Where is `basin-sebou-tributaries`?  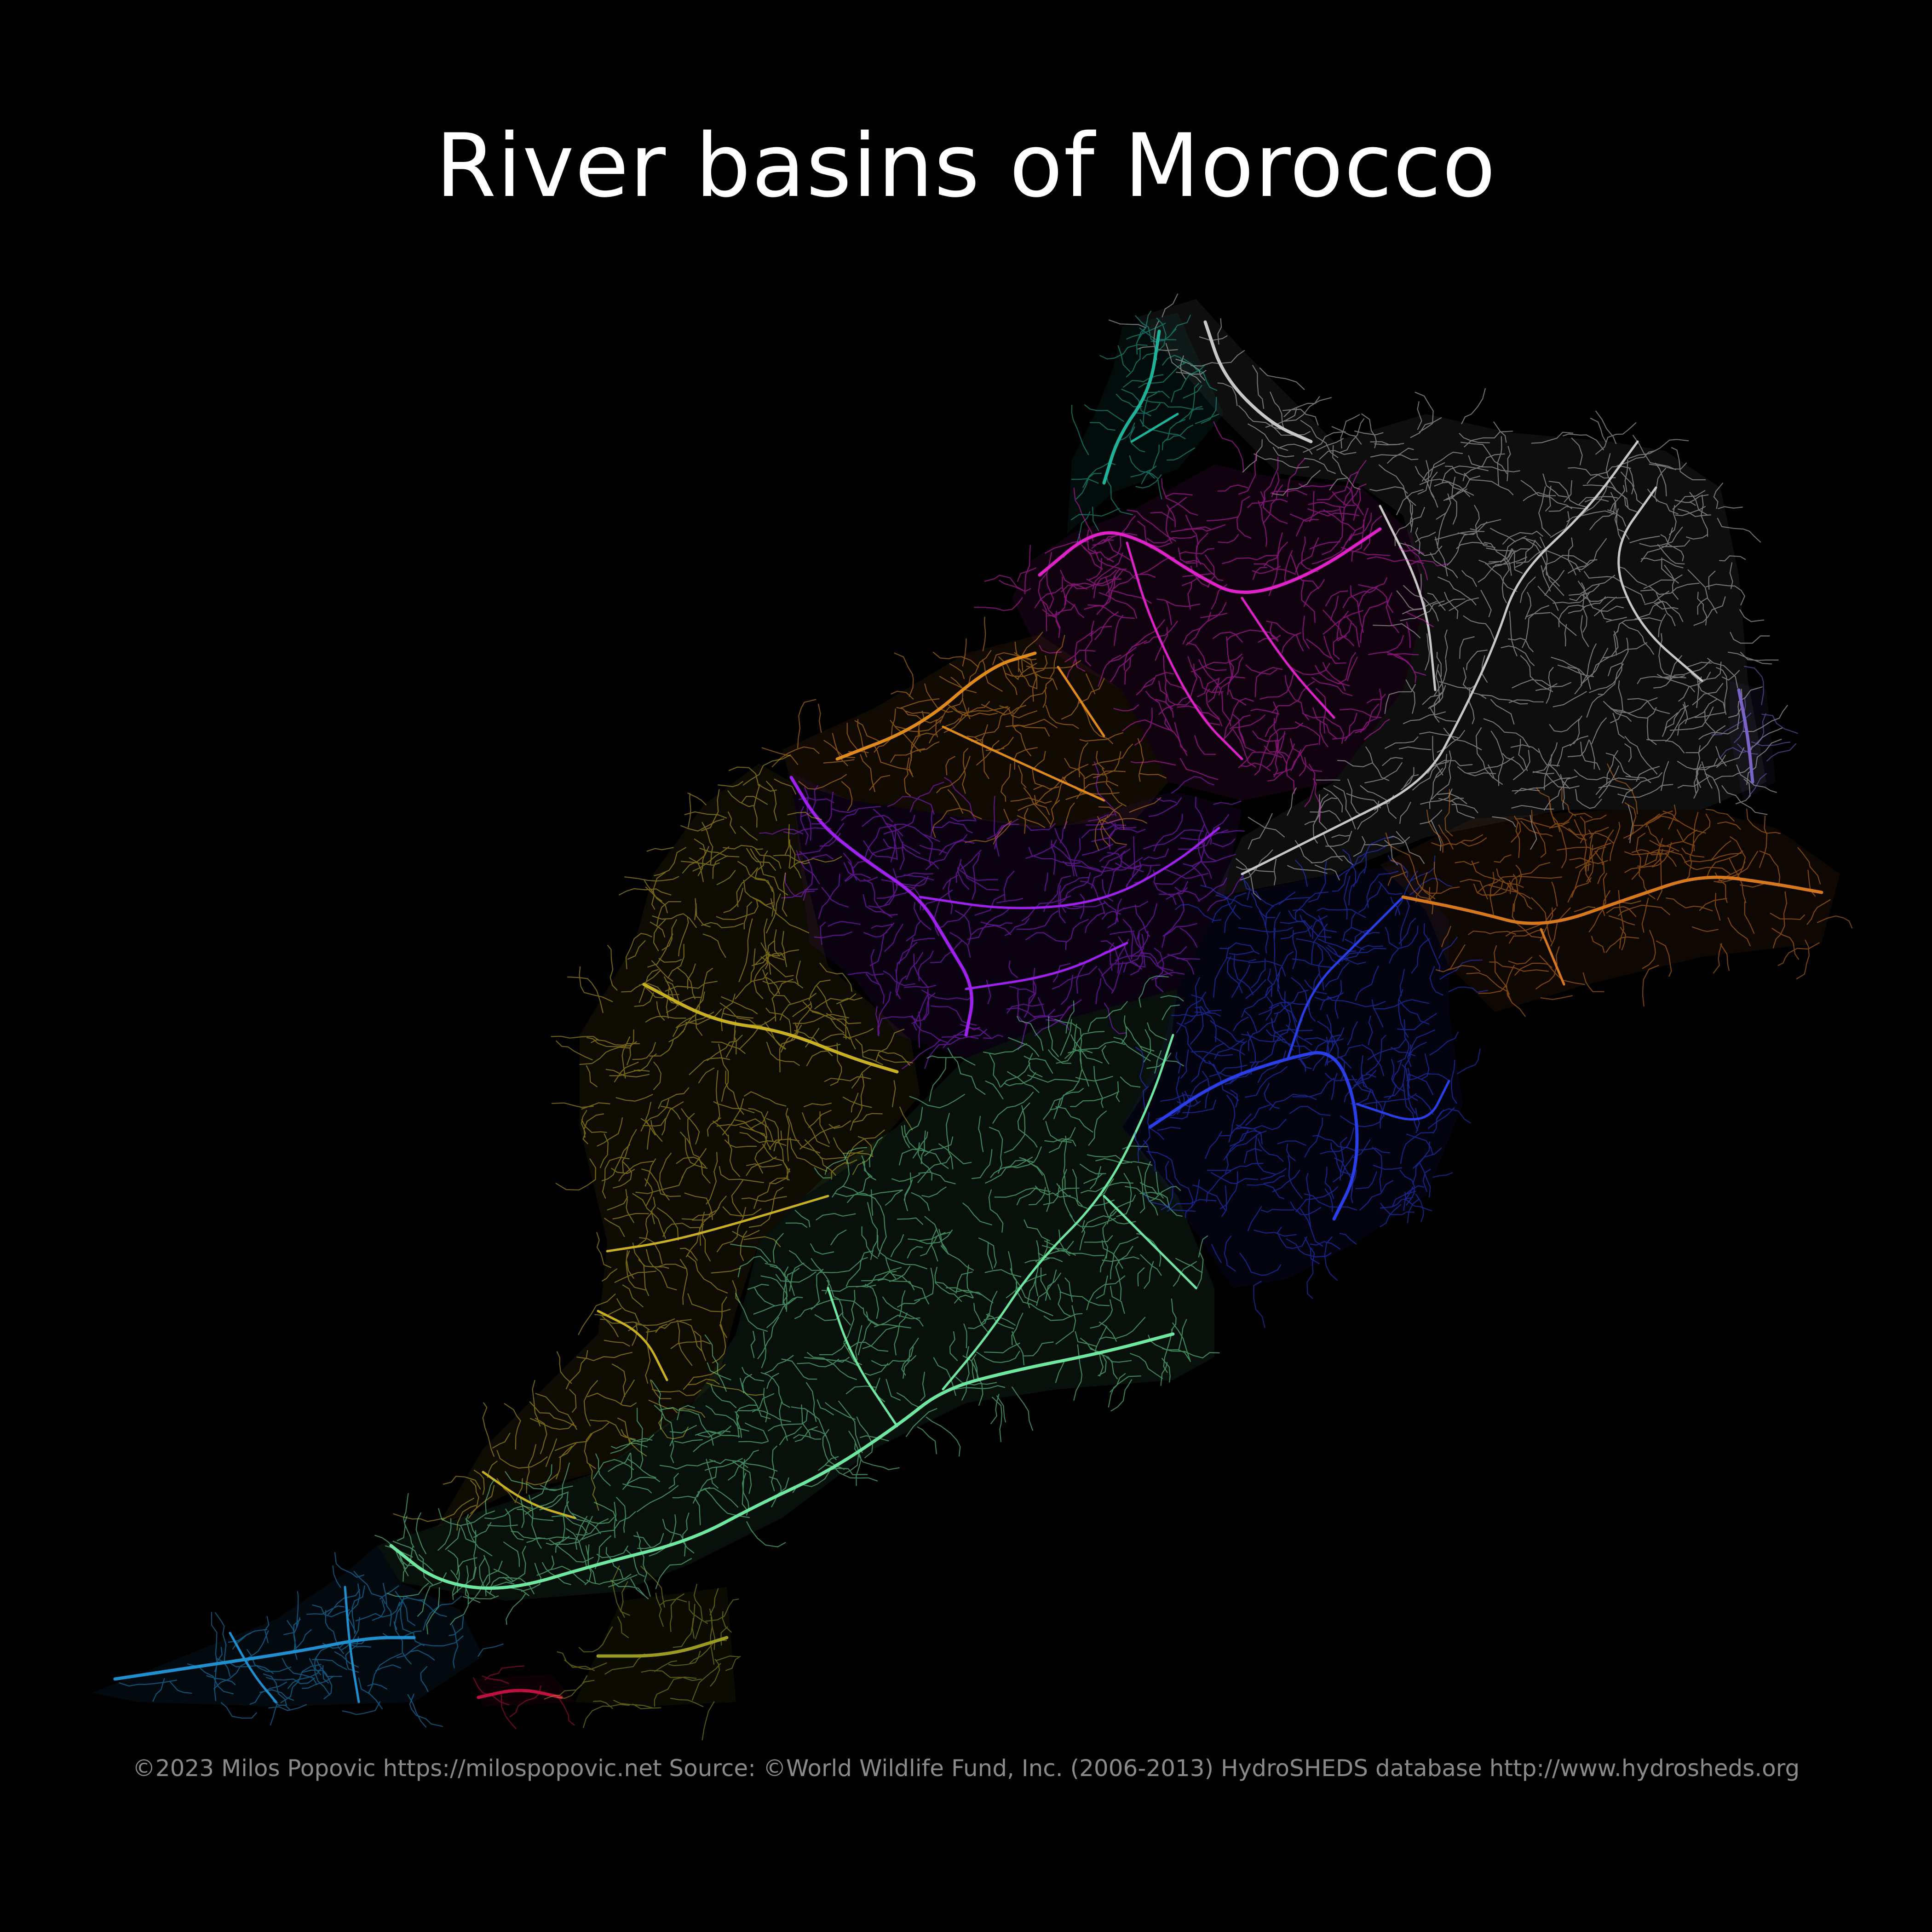 basin-sebou-tributaries is located at coordinates (1211, 621).